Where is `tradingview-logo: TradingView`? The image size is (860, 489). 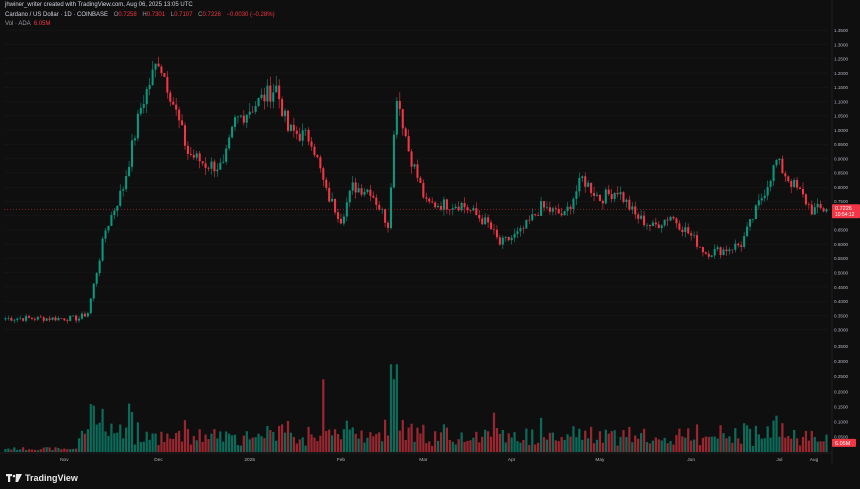 tradingview-logo: TradingView is located at coordinates (42, 478).